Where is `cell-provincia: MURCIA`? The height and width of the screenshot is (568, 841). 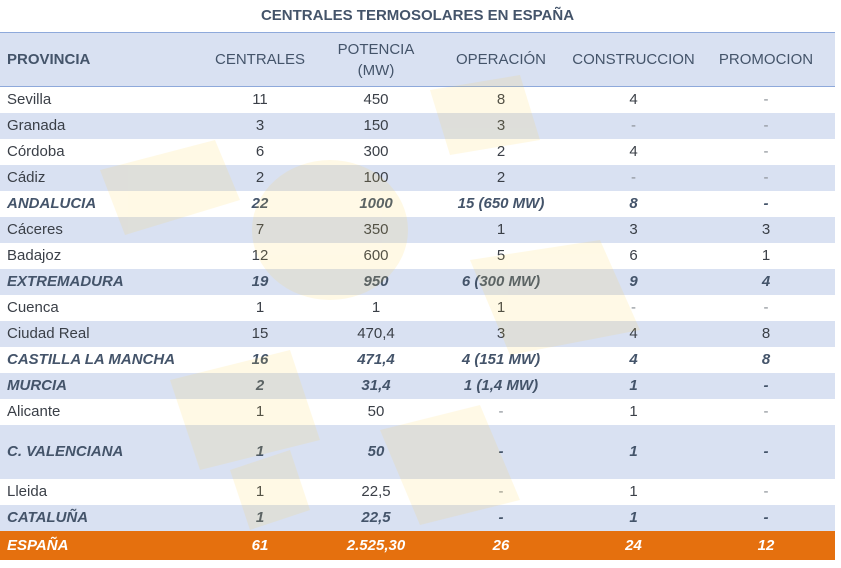
cell-provincia: MURCIA is located at coordinates (100, 385).